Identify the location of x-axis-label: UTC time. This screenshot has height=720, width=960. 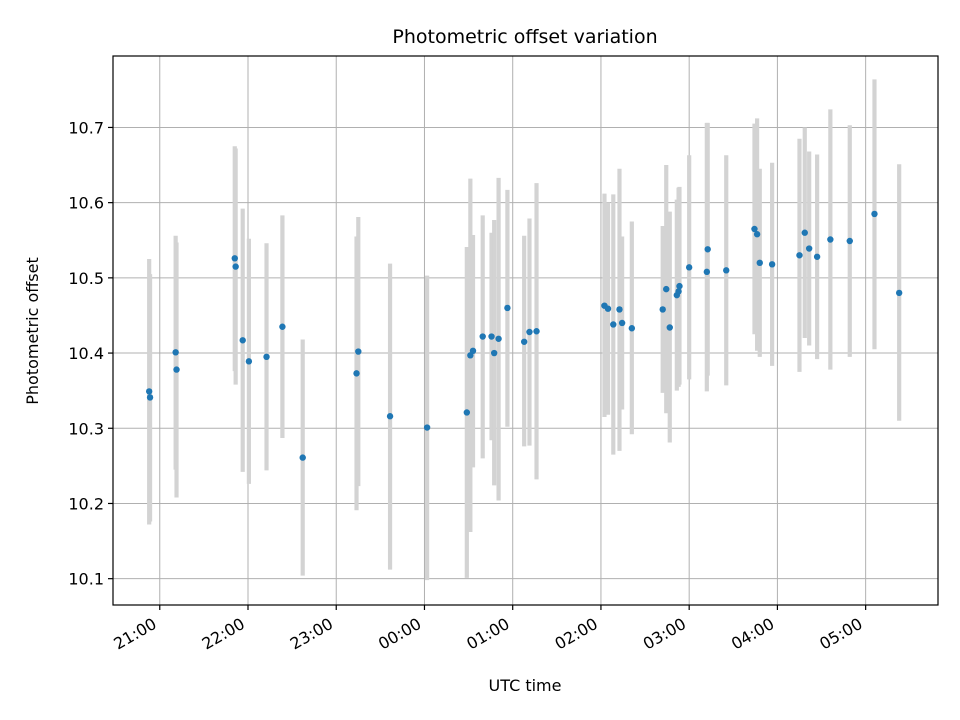
(525, 685).